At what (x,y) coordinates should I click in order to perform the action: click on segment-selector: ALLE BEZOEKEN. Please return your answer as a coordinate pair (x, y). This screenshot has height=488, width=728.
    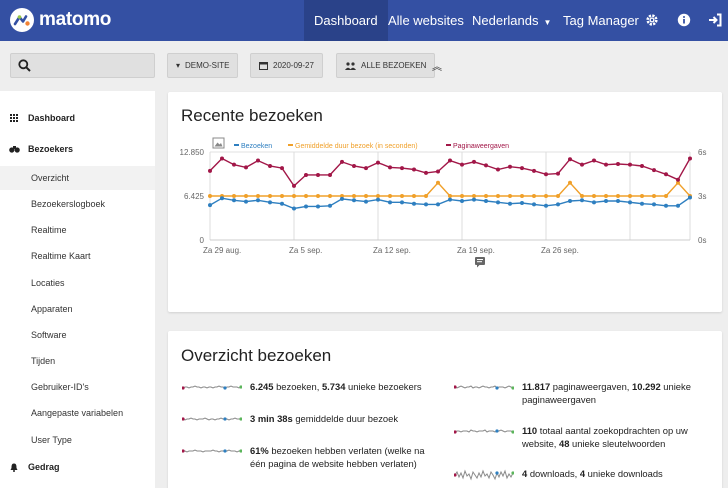
    Looking at the image, I should click on (386, 65).